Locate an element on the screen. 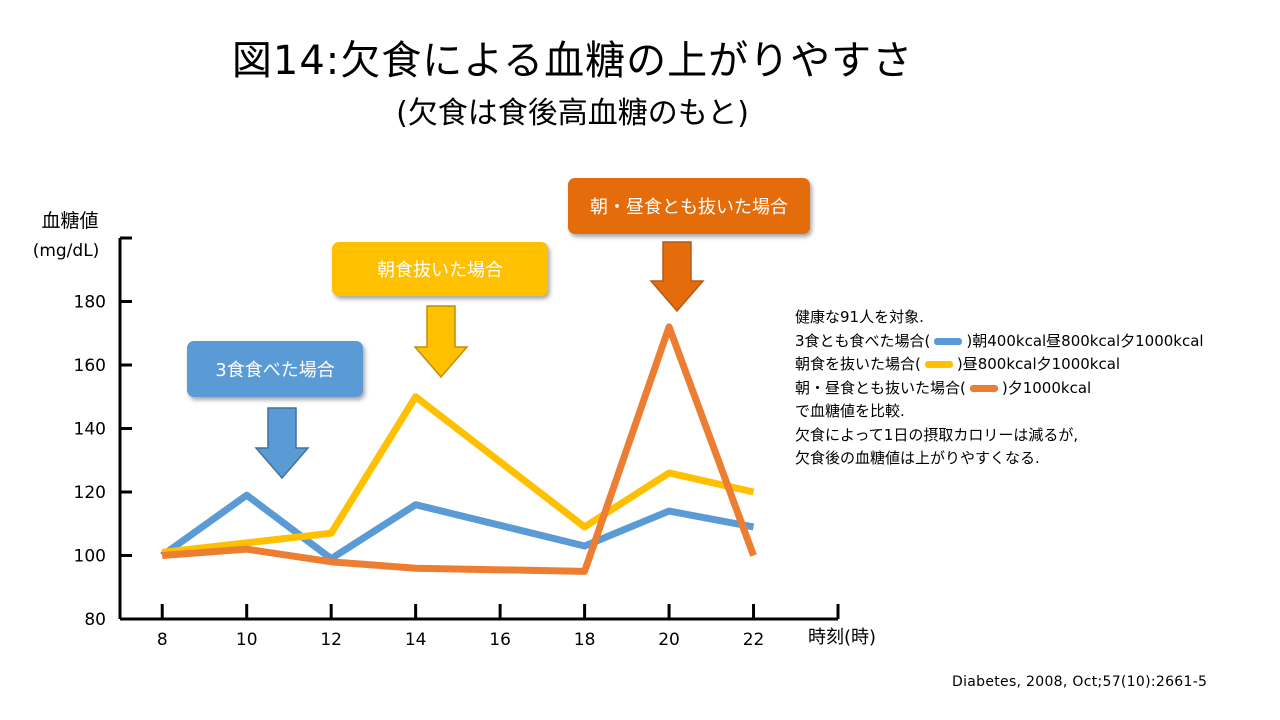 This screenshot has height=720, width=1280. x-tick-label: 20 is located at coordinates (669, 640).